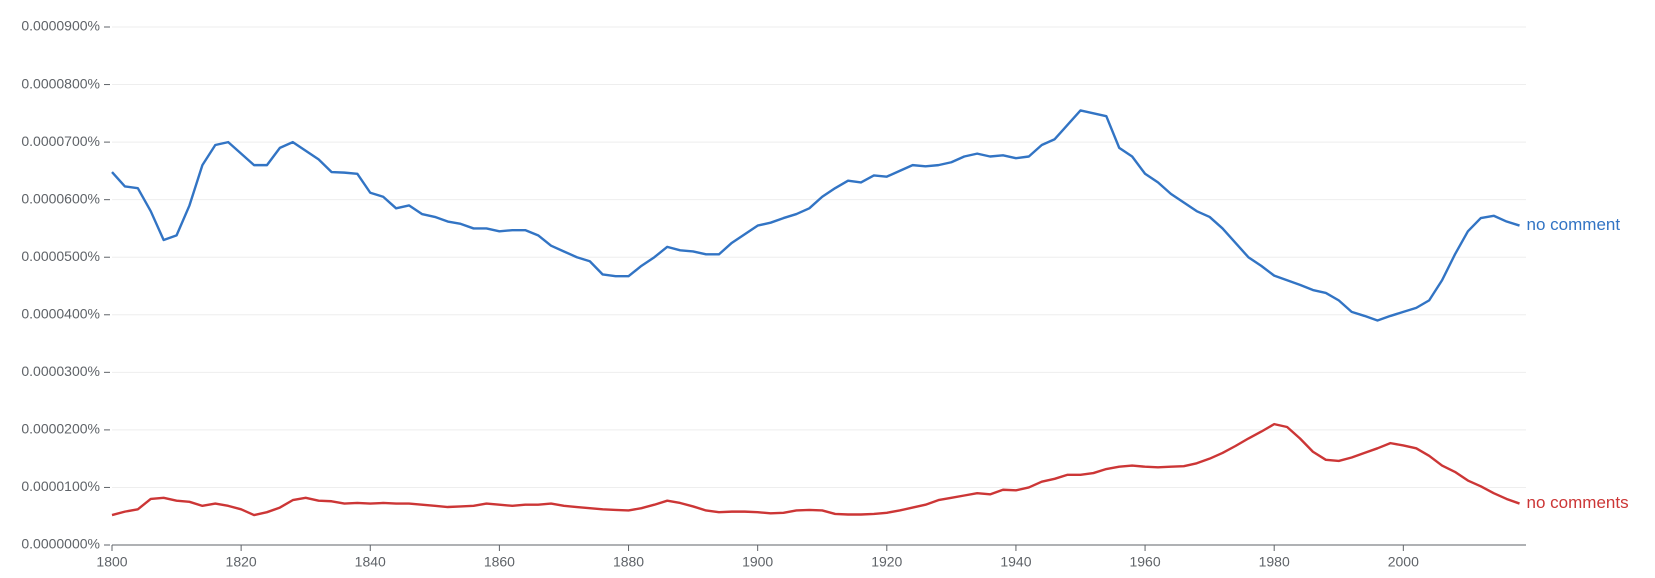 This screenshot has width=1655, height=578. I want to click on x-tick-label: 1800, so click(111, 562).